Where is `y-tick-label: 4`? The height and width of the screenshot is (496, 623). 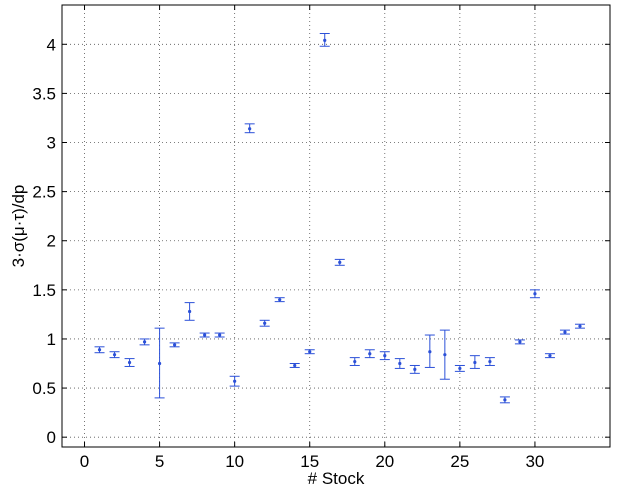 y-tick-label: 4 is located at coordinates (51, 44).